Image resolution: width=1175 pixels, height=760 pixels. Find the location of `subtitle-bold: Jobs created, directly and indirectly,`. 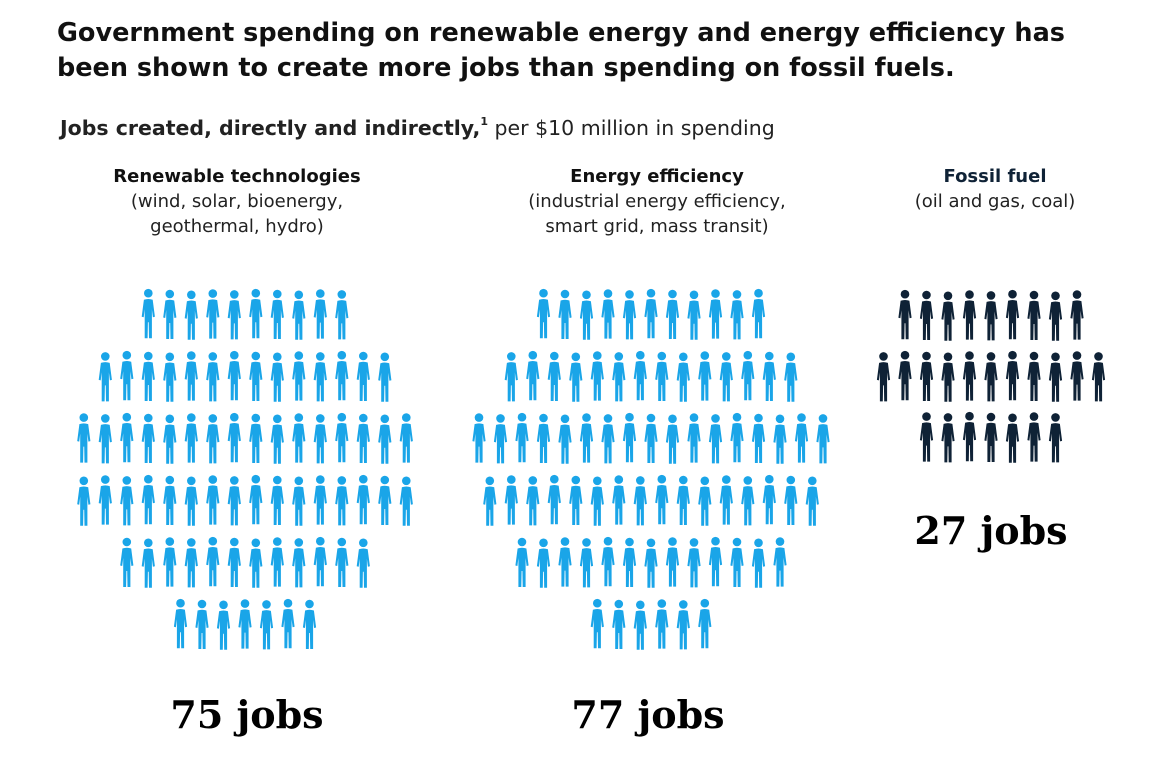

subtitle-bold: Jobs created, directly and indirectly, is located at coordinates (270, 128).